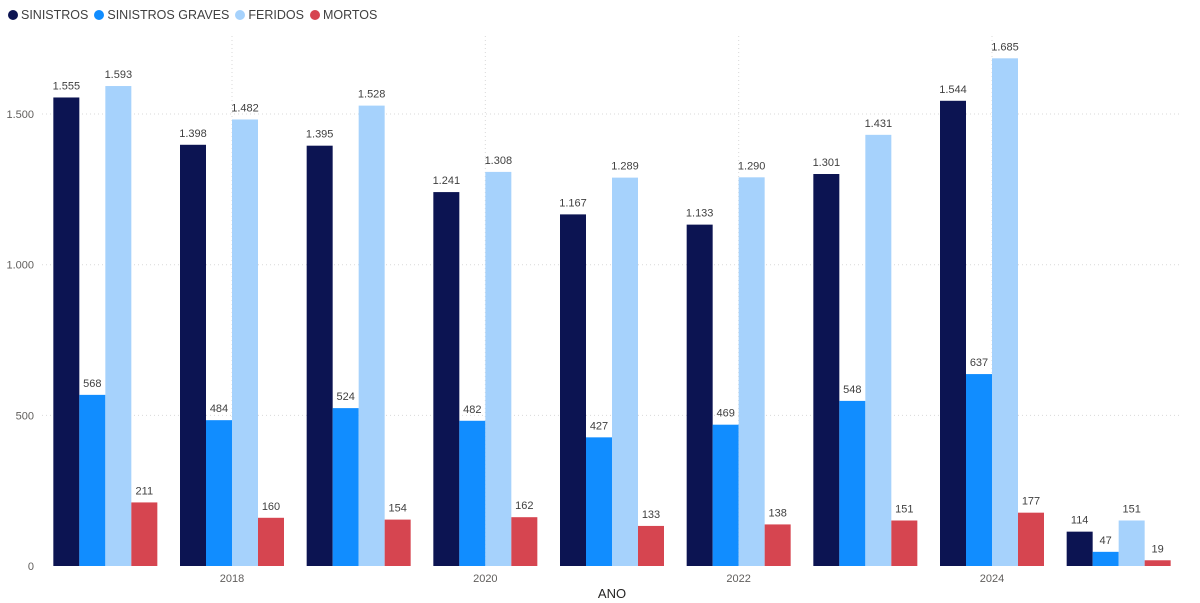  Describe the element at coordinates (485, 579) in the screenshot. I see `x-tick-label: 2020` at that location.